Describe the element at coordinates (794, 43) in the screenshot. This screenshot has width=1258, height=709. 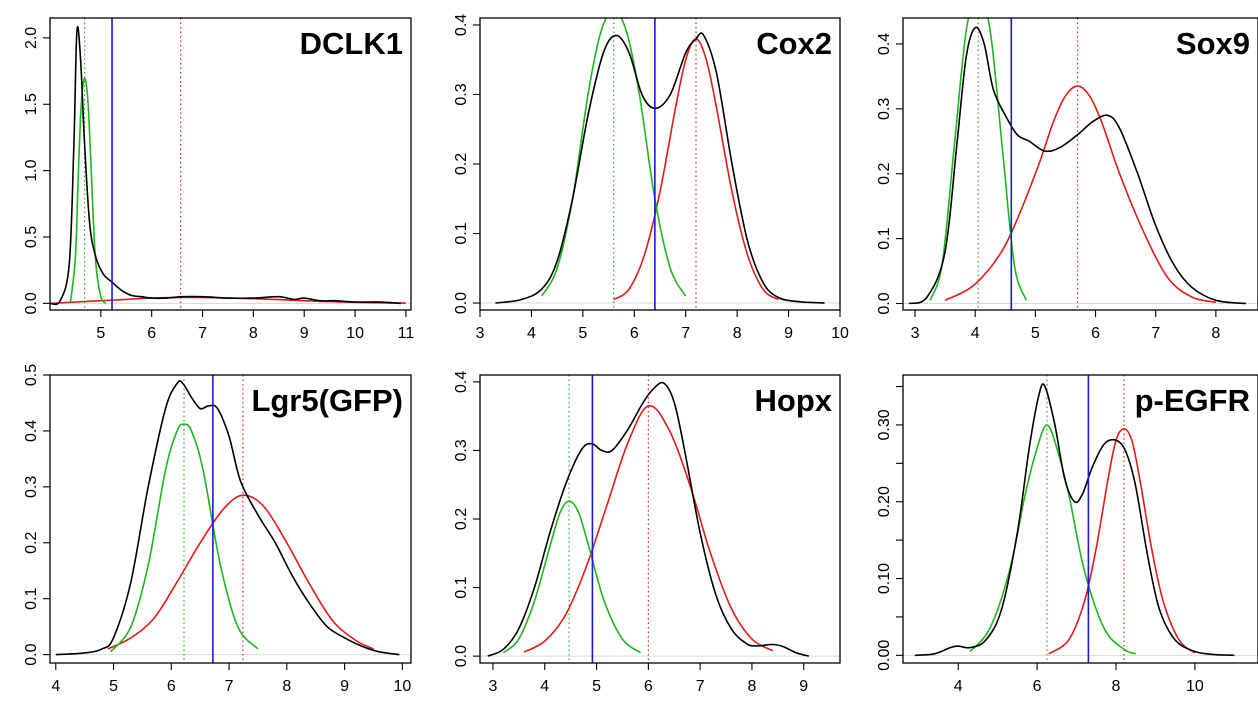
I see `panel-title: Cox2` at that location.